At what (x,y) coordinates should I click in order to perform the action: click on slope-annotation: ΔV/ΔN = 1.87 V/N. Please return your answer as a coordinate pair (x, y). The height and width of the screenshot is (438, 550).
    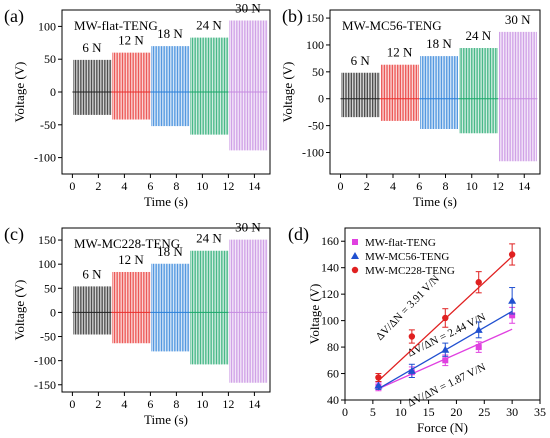
    Looking at the image, I should click on (447, 385).